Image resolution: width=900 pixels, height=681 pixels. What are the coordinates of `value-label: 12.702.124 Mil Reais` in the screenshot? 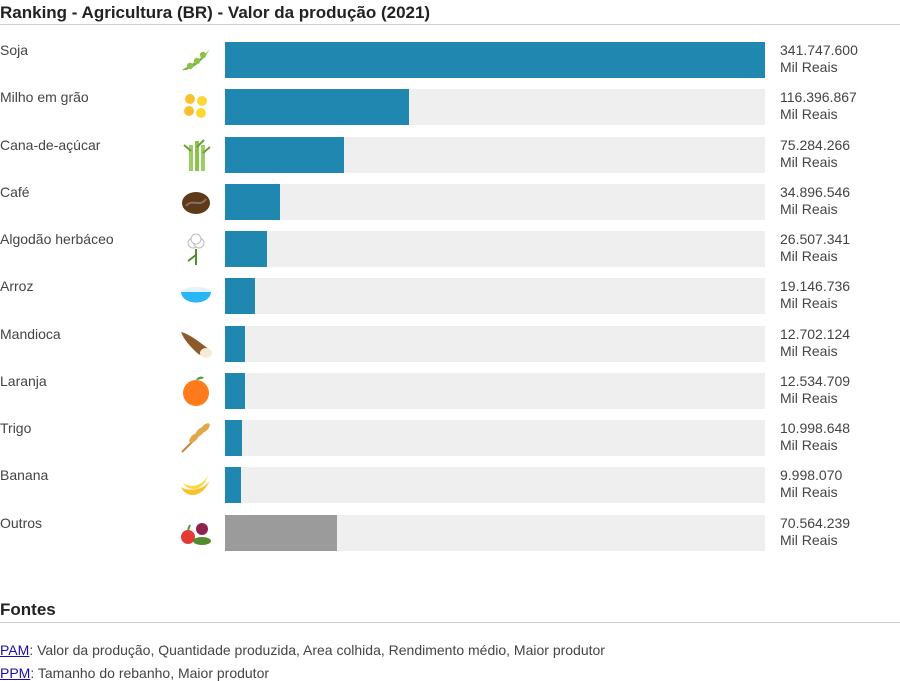 It's located at (815, 343).